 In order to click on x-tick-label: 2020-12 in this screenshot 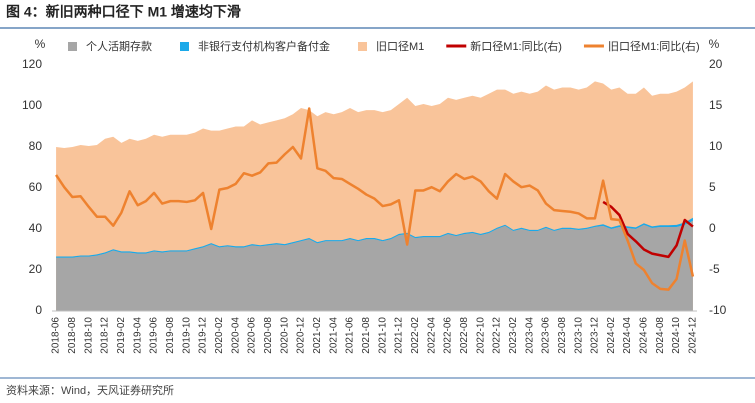, I will do `click(301, 335)`.